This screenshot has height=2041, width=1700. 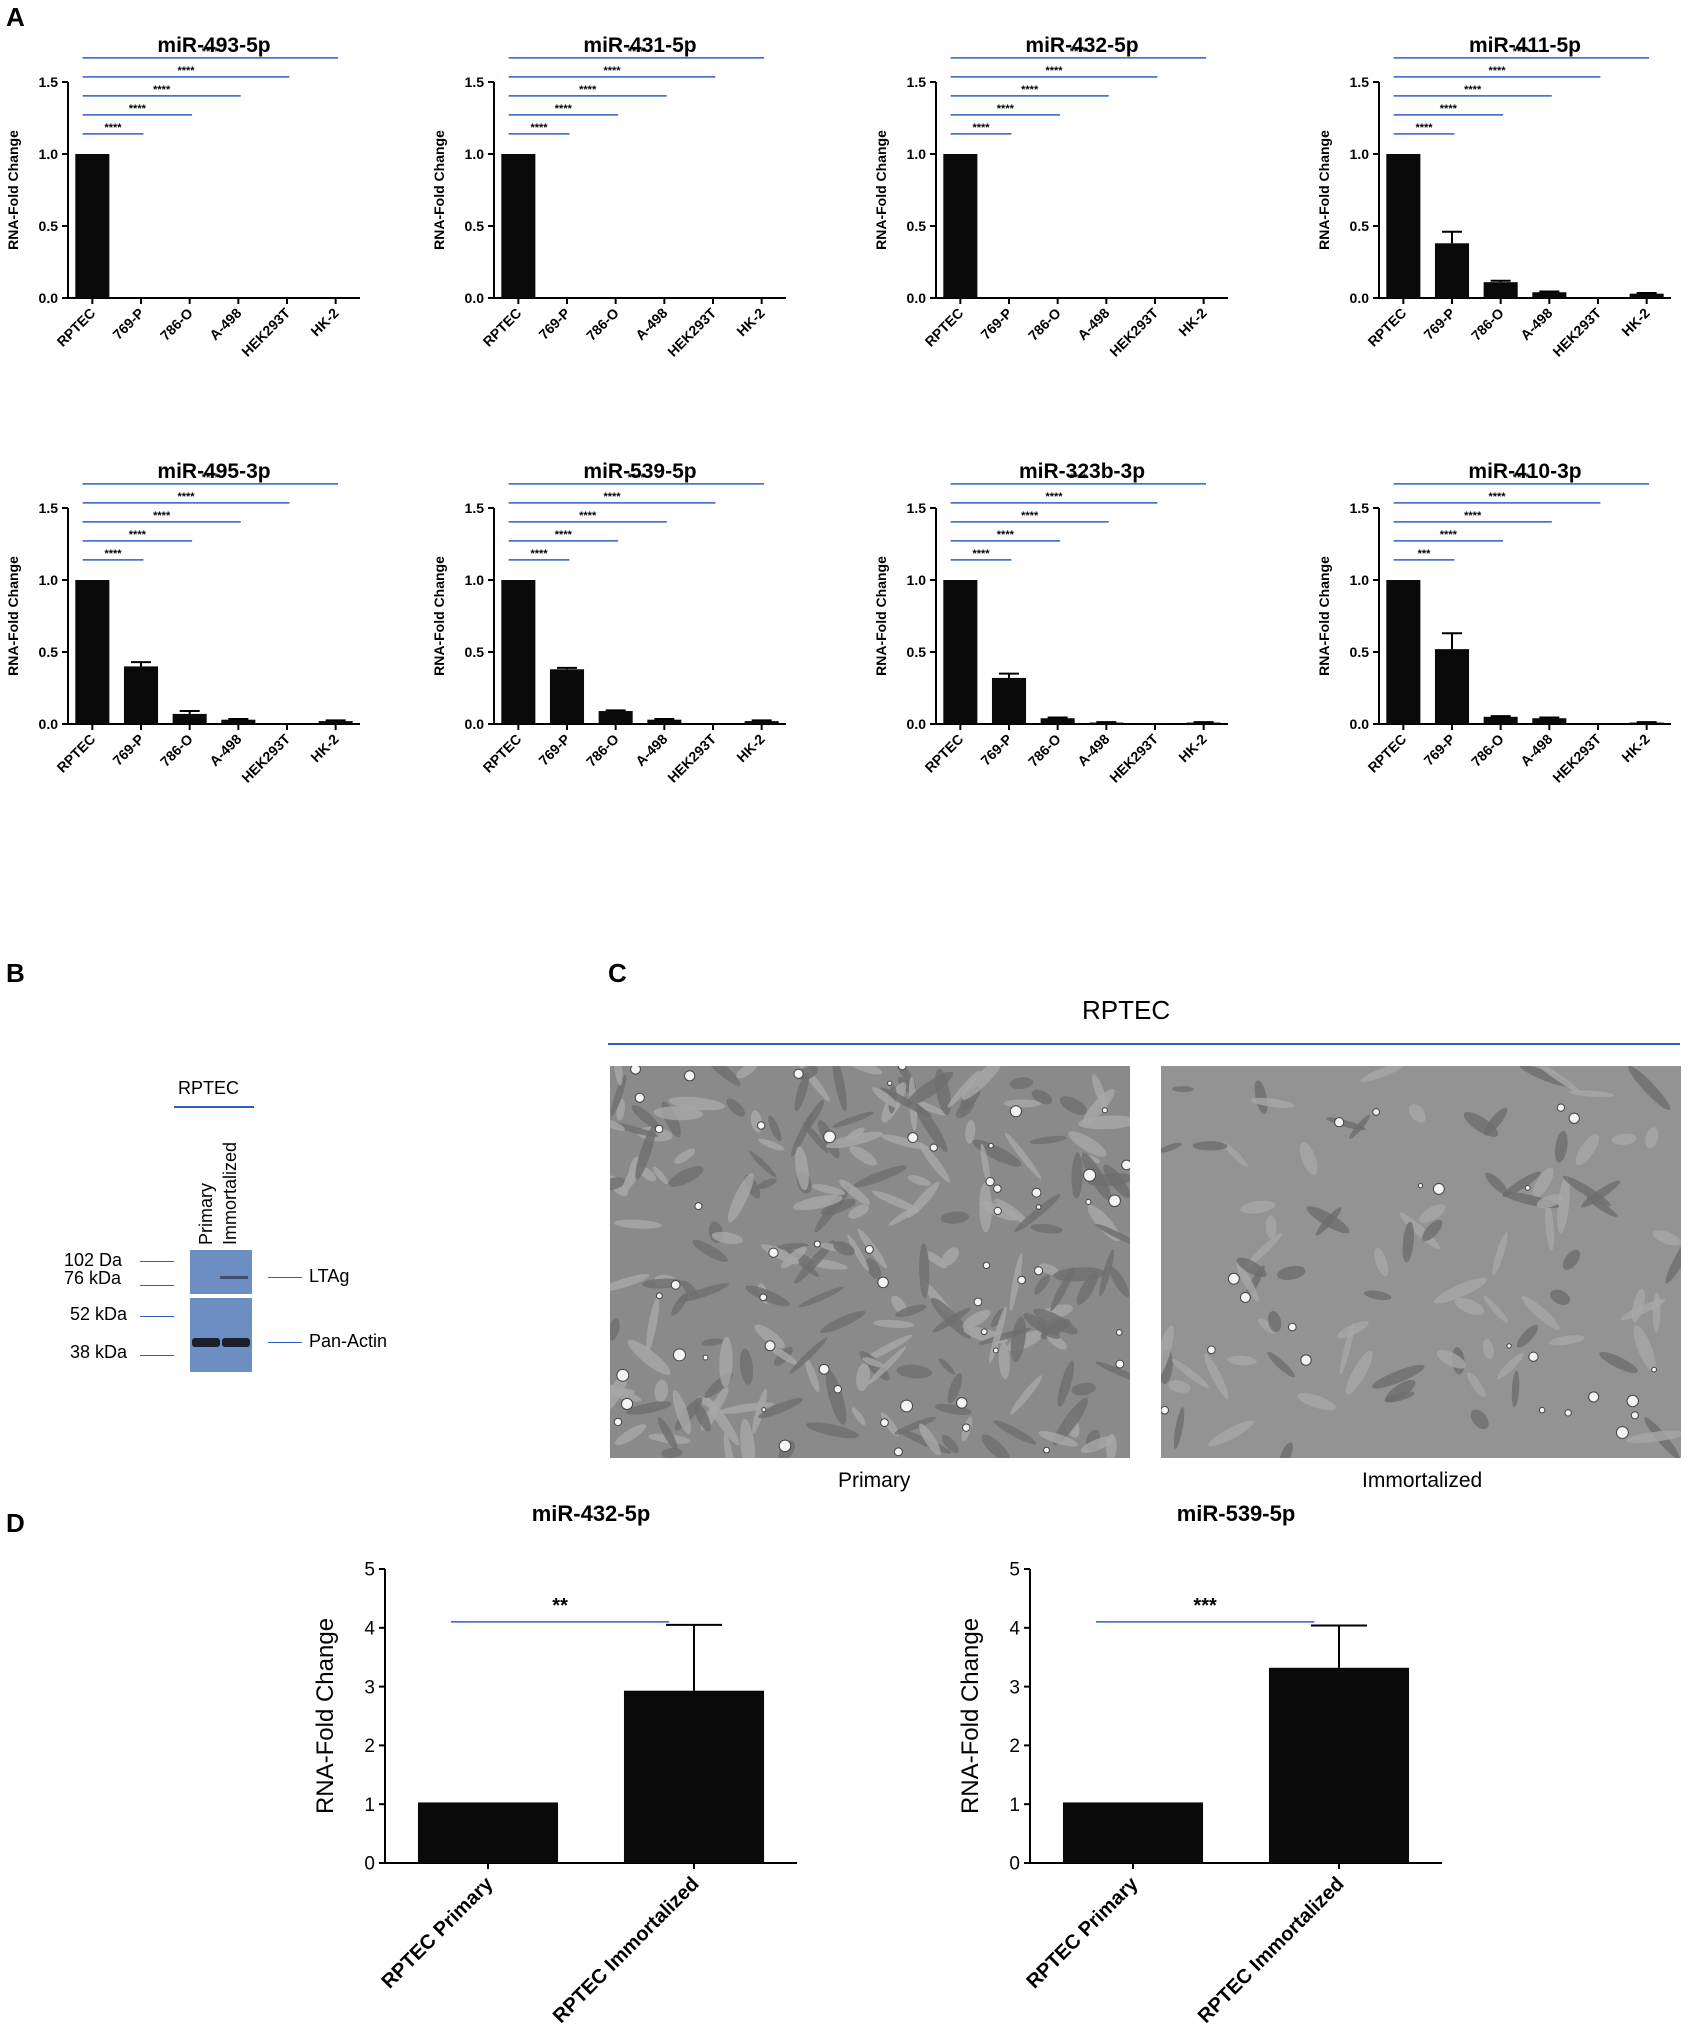 What do you see at coordinates (49, 82) in the screenshot?
I see `y-tick-label: 1.5` at bounding box center [49, 82].